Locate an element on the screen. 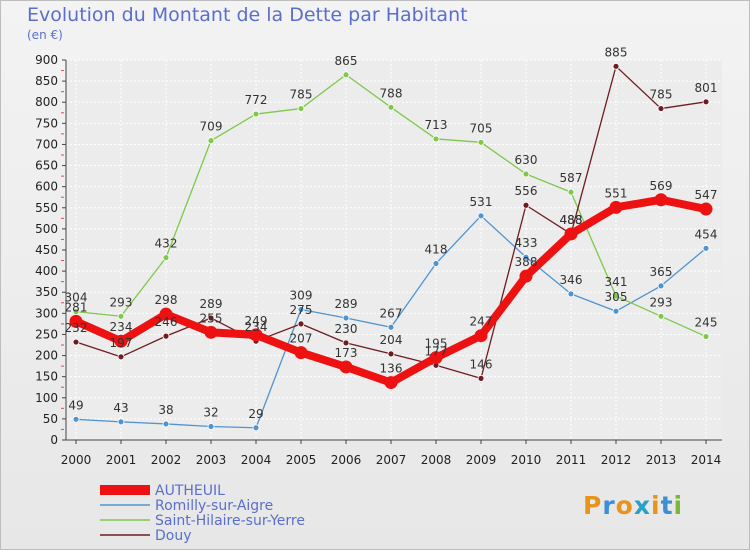 This screenshot has height=550, width=750. data-label-saint-hilaire-sur-yerre: 788 is located at coordinates (391, 93).